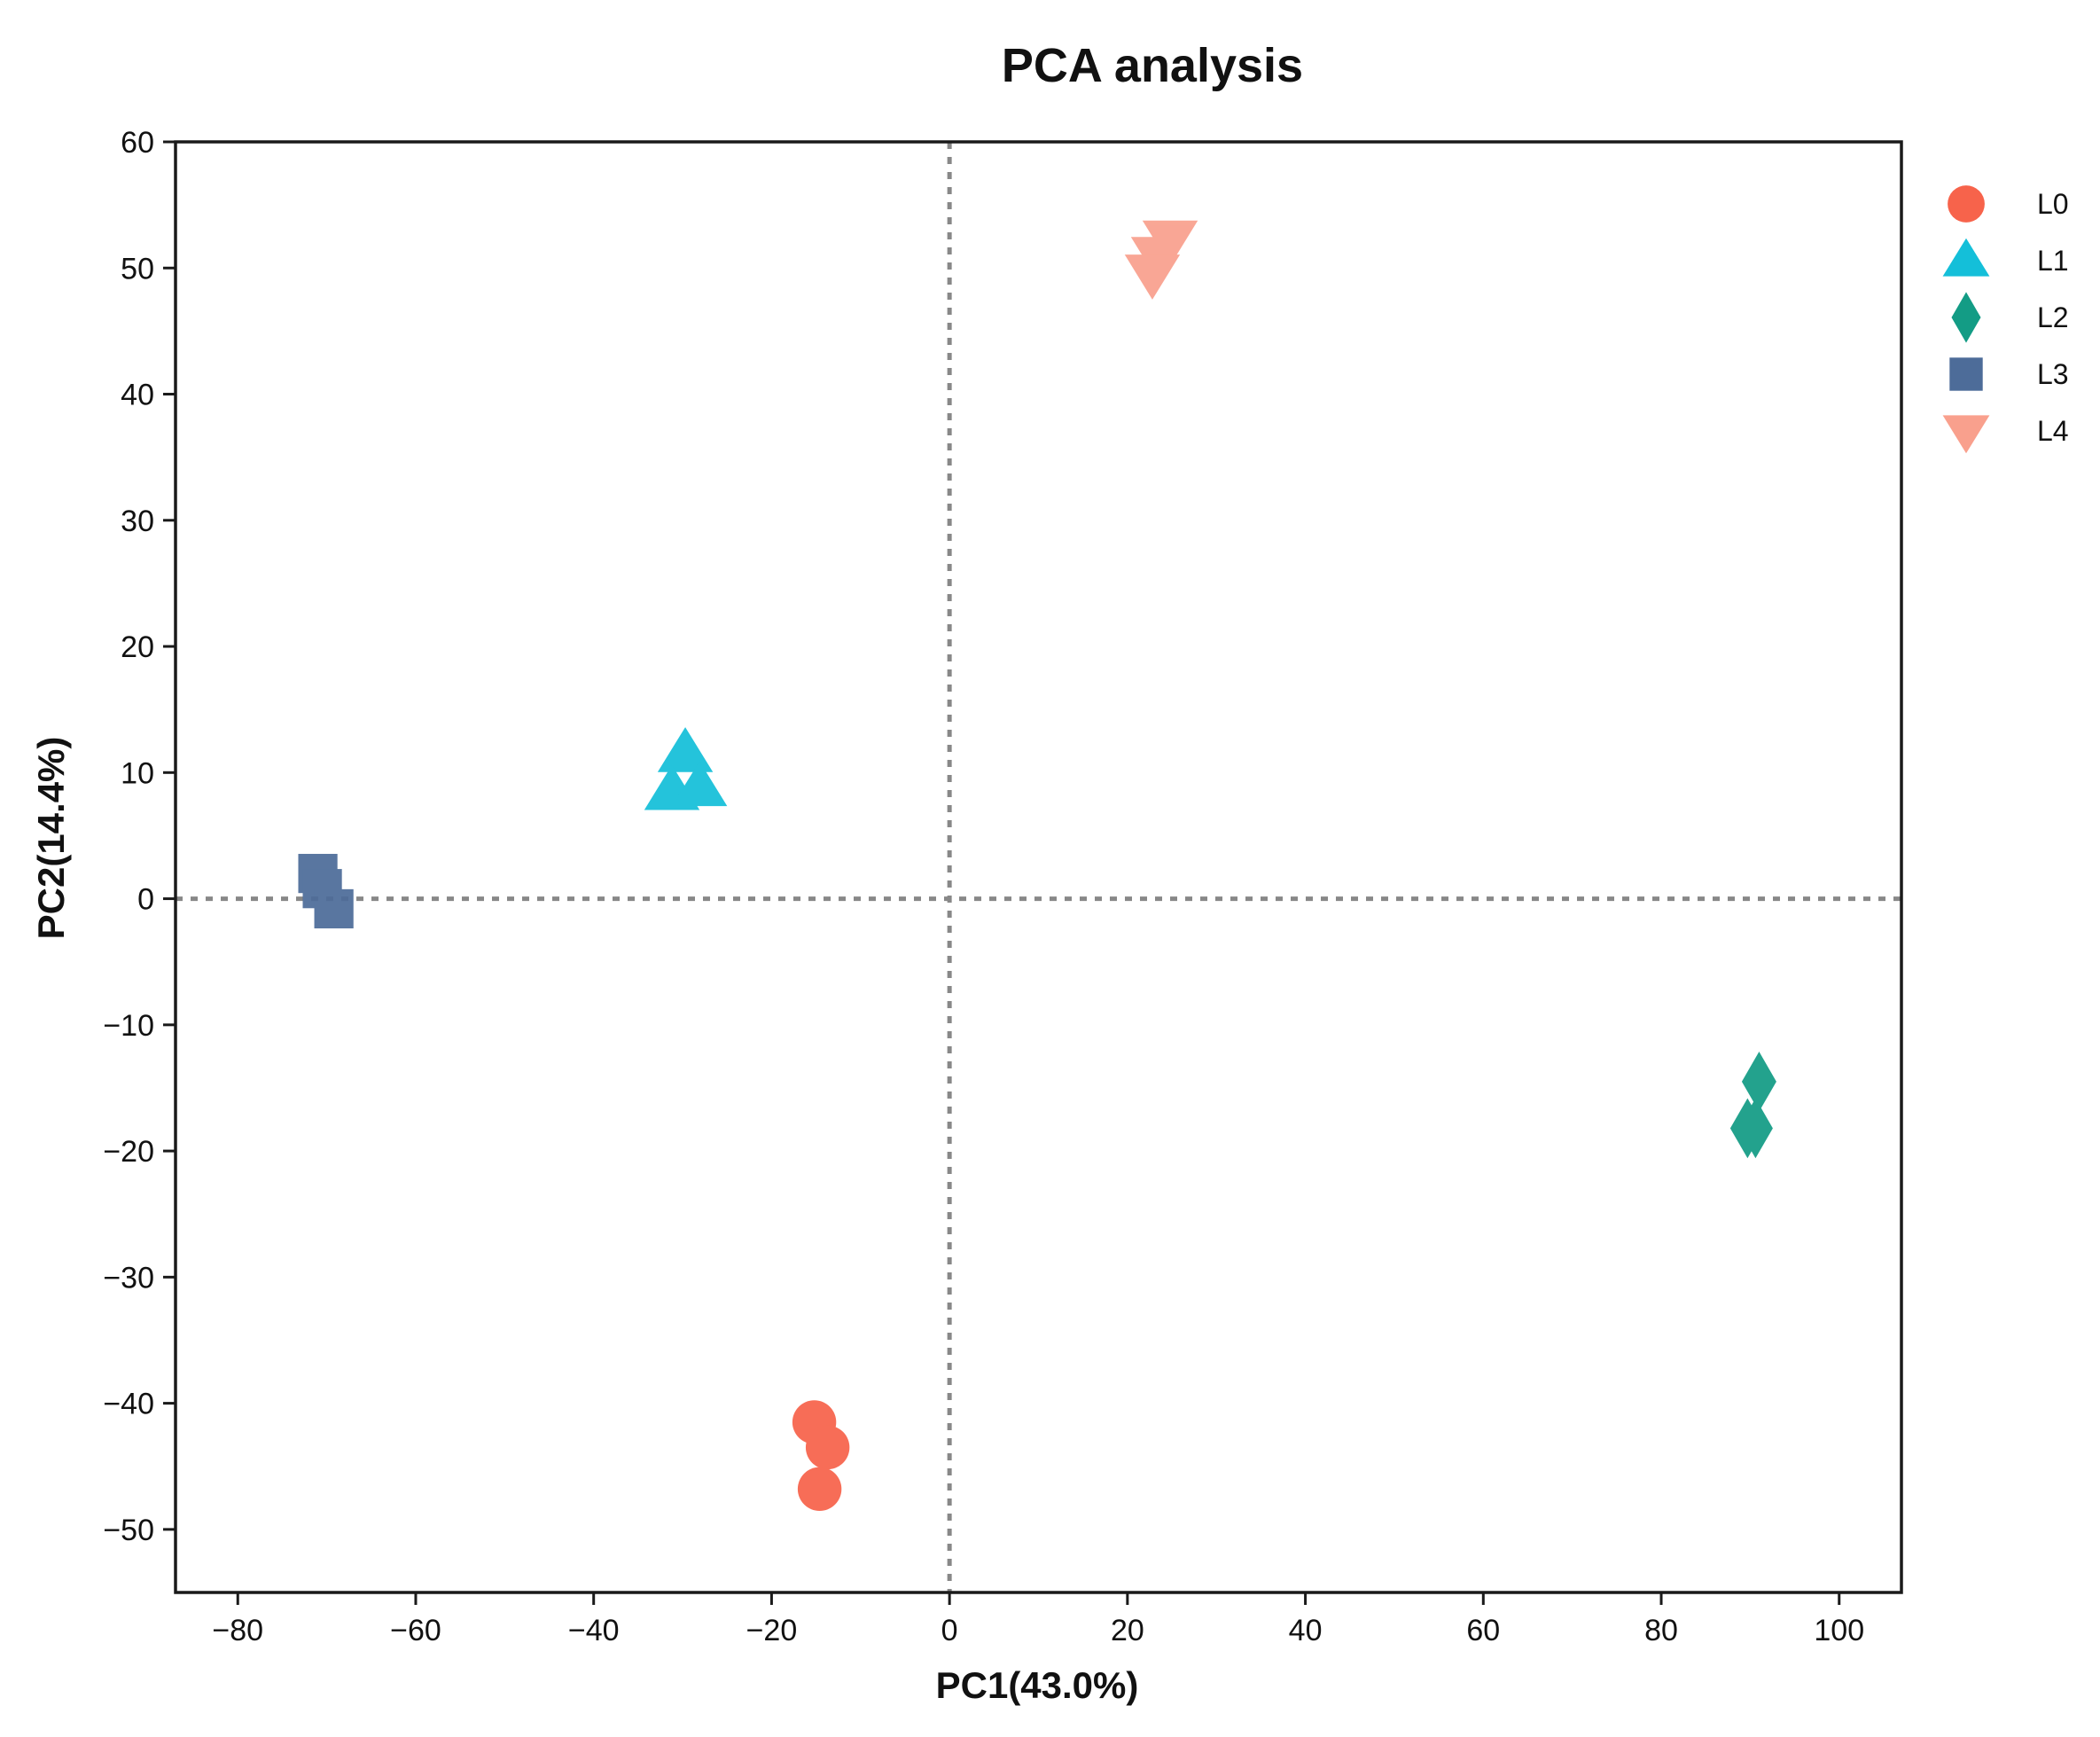  What do you see at coordinates (1127, 1630) in the screenshot?
I see `x-tick-label: 20` at bounding box center [1127, 1630].